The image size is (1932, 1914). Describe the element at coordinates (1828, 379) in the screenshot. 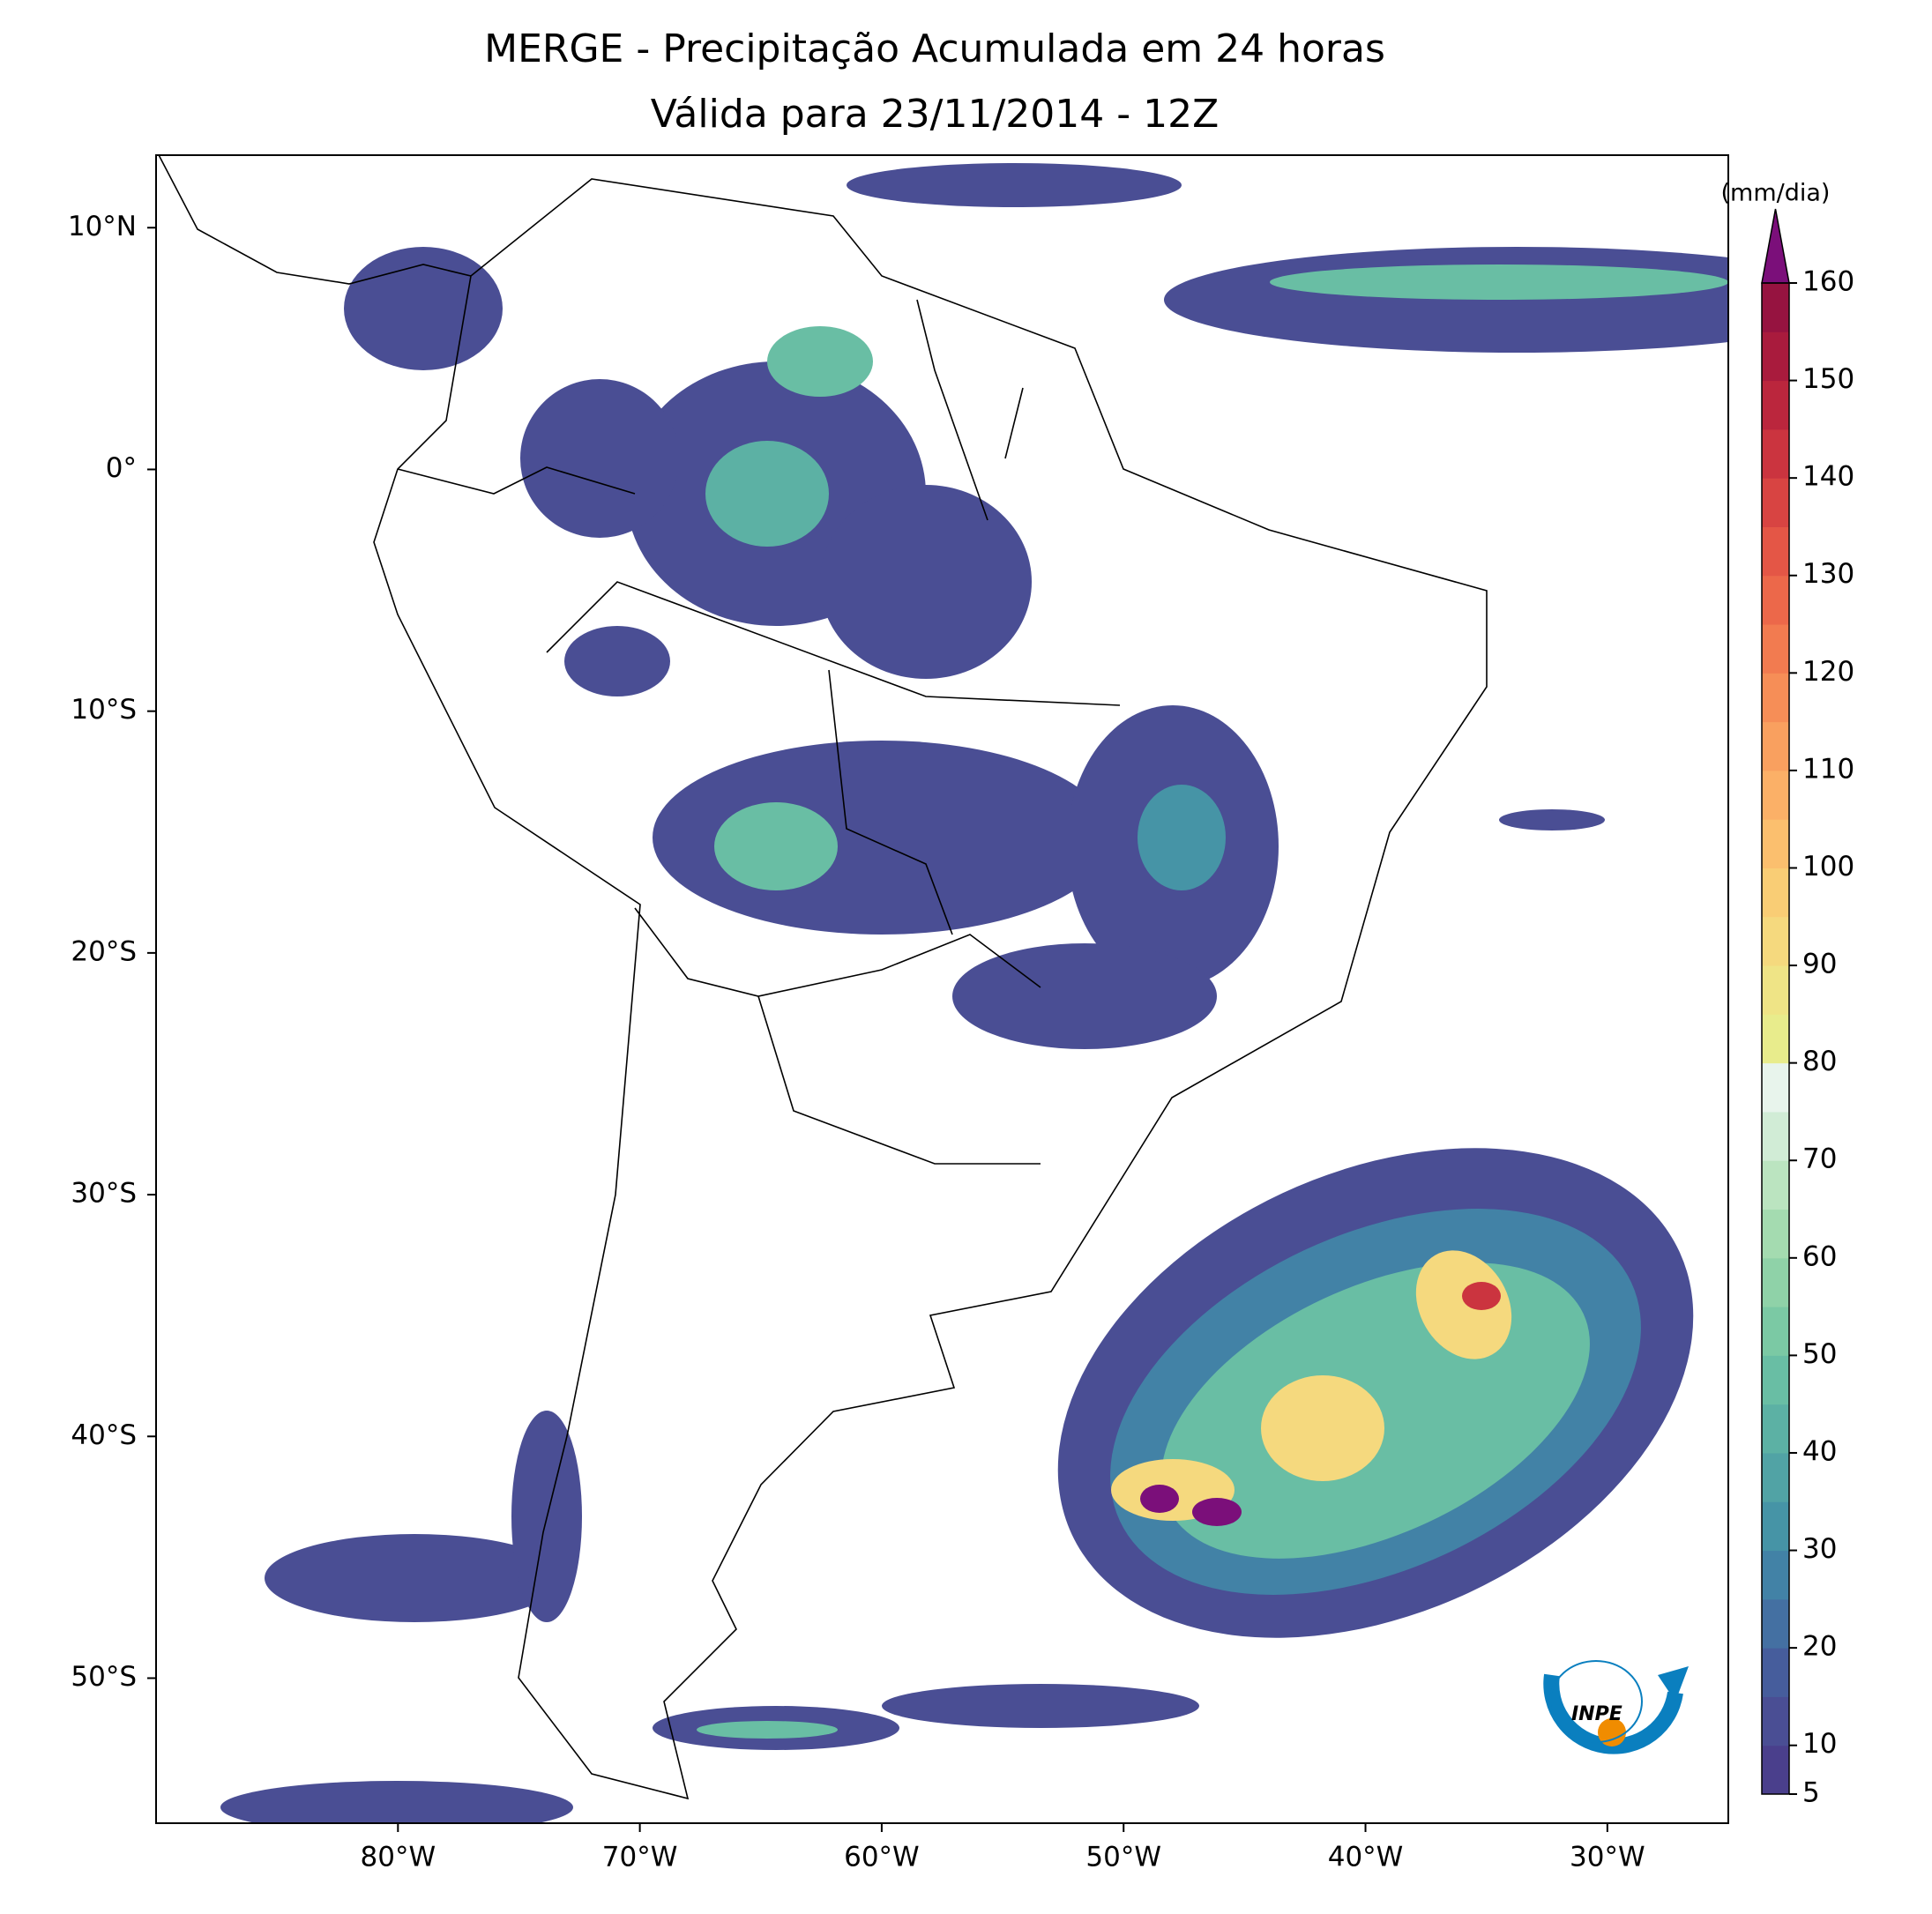

I see `colorbar-tick-label: 150` at that location.